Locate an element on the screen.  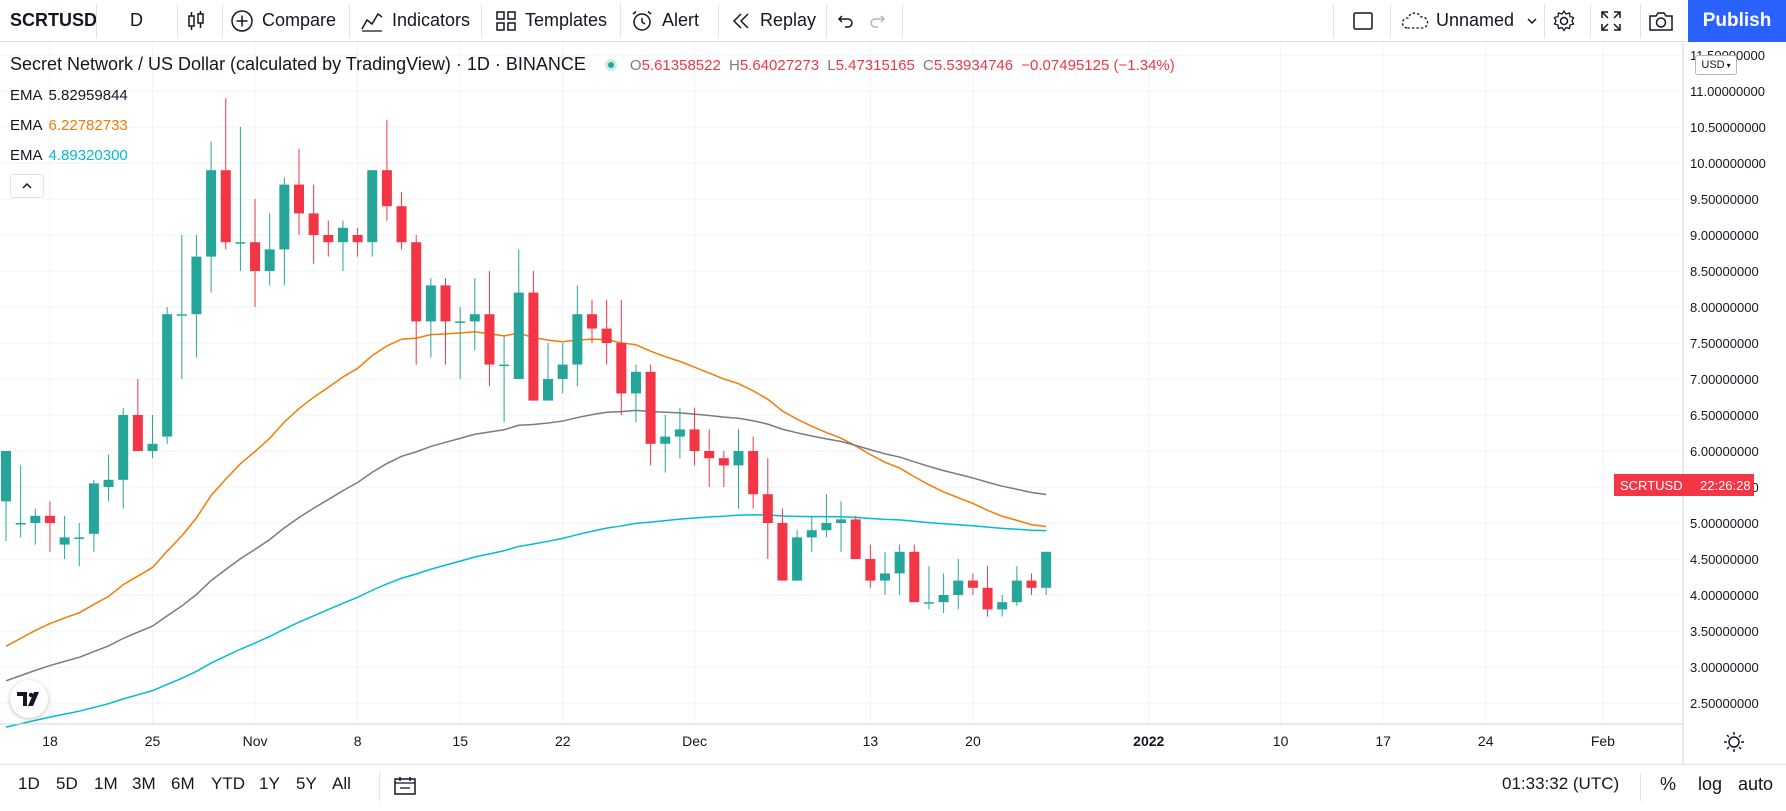
auto-scale-toggle: auto is located at coordinates (1756, 784).